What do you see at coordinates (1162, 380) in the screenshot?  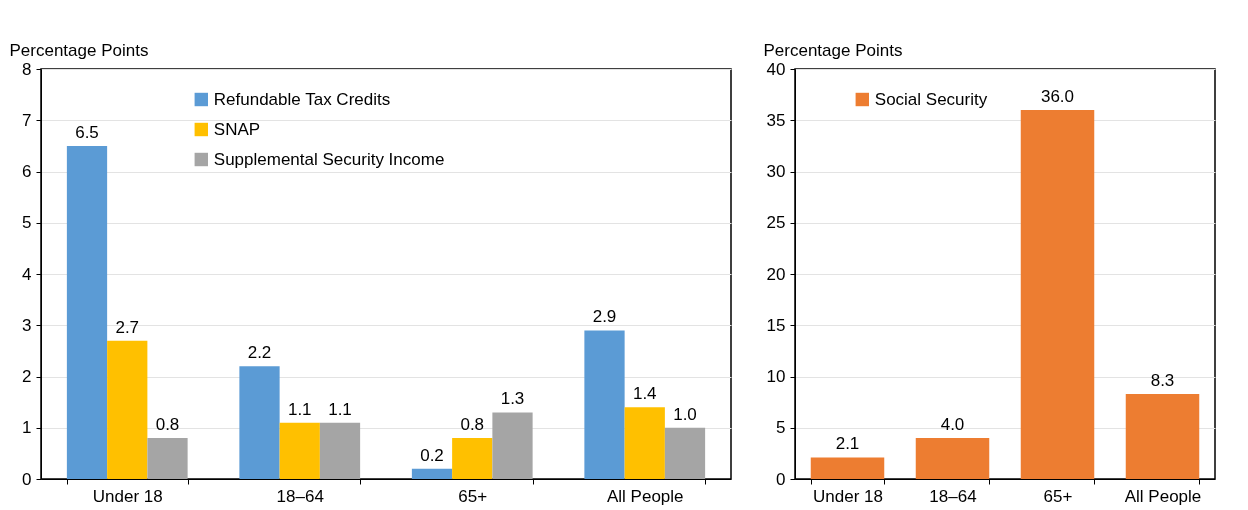 I see `data-label: 8.3` at bounding box center [1162, 380].